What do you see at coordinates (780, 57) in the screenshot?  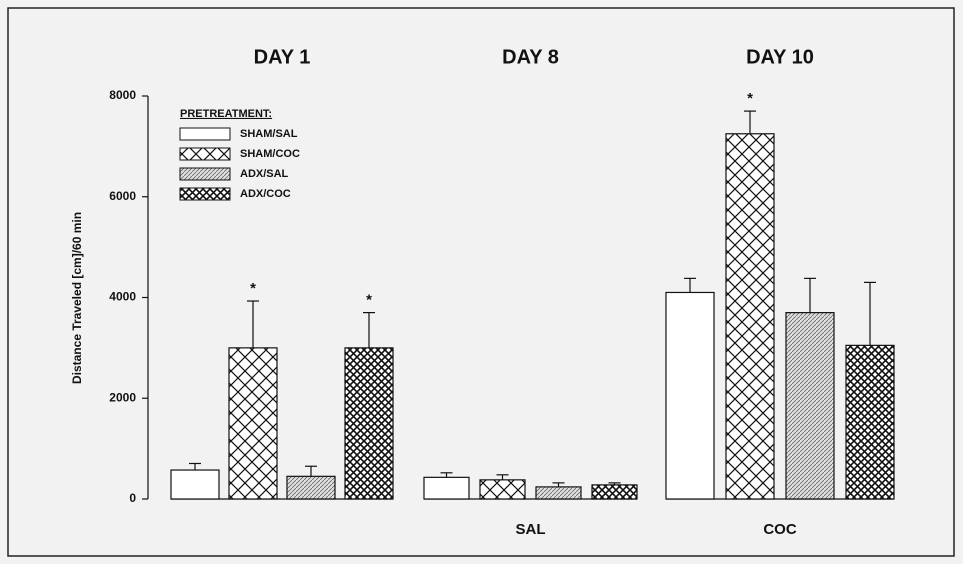 I see `group-title: DAY 10` at bounding box center [780, 57].